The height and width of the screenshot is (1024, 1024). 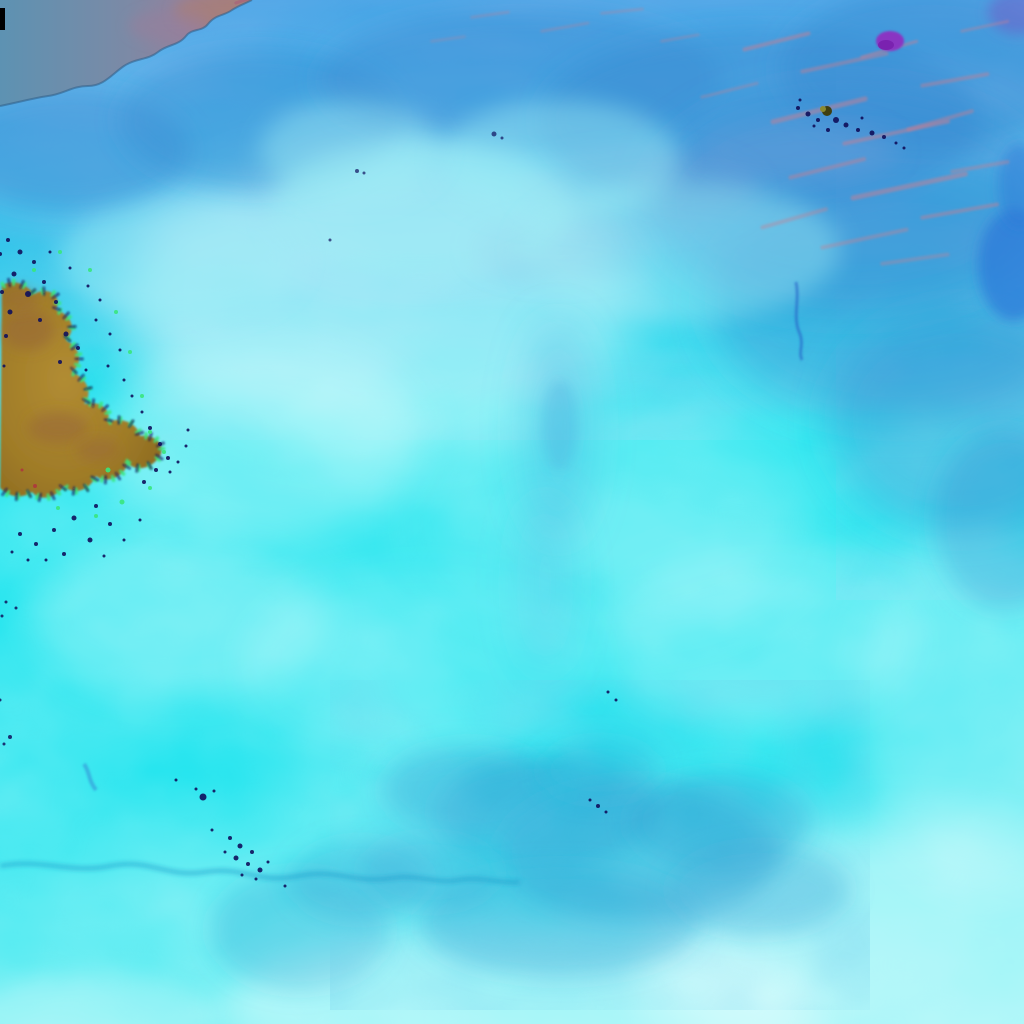 What do you see at coordinates (680, 250) in the screenshot?
I see `soft-patch-band_light` at bounding box center [680, 250].